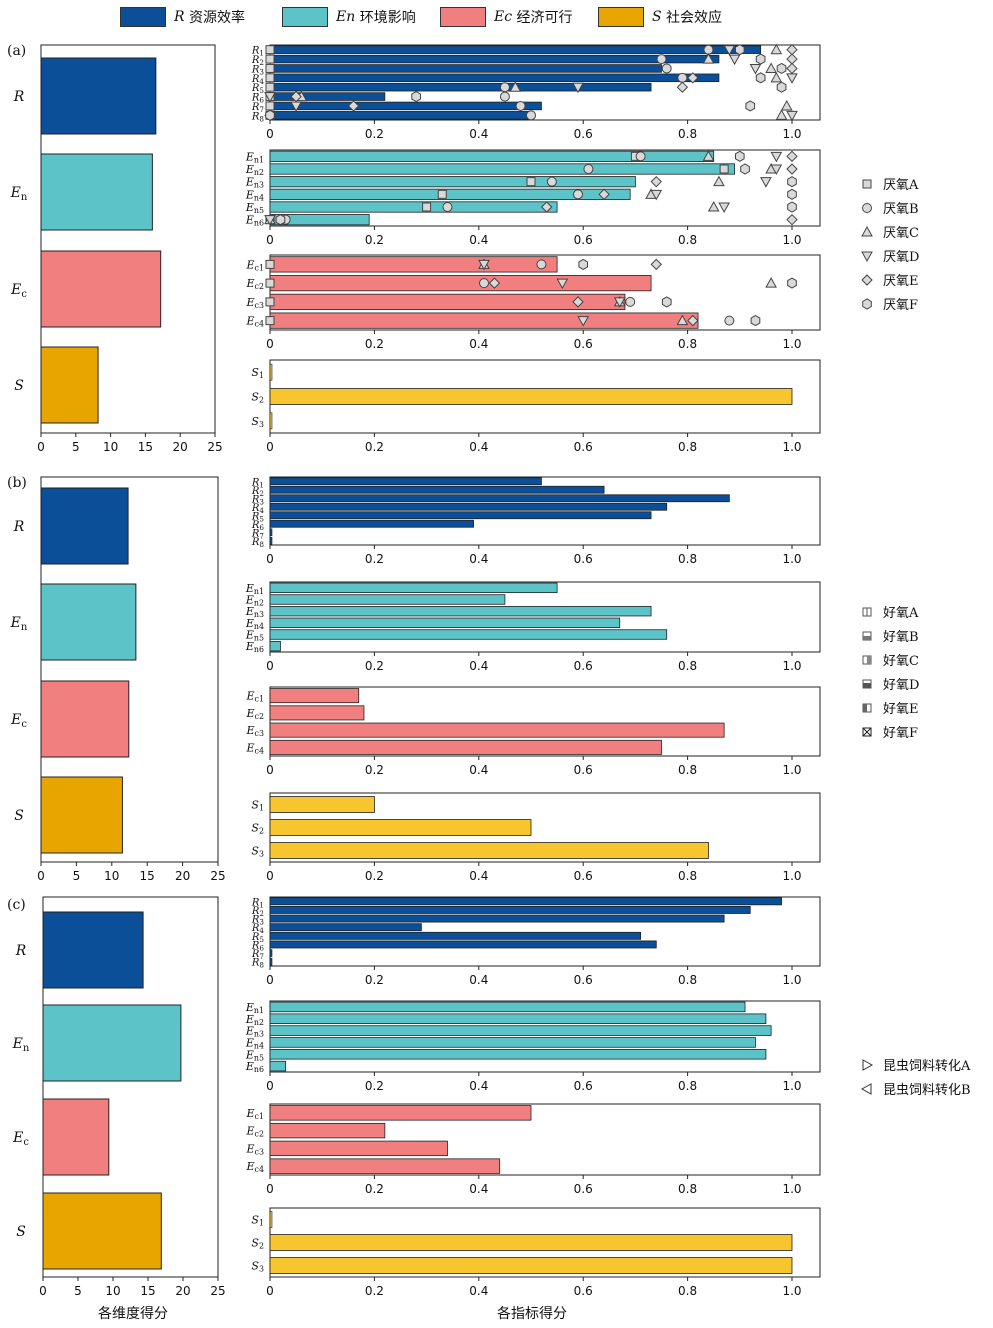  I want to click on ind-label-a-r5: R5, so click(258, 89).